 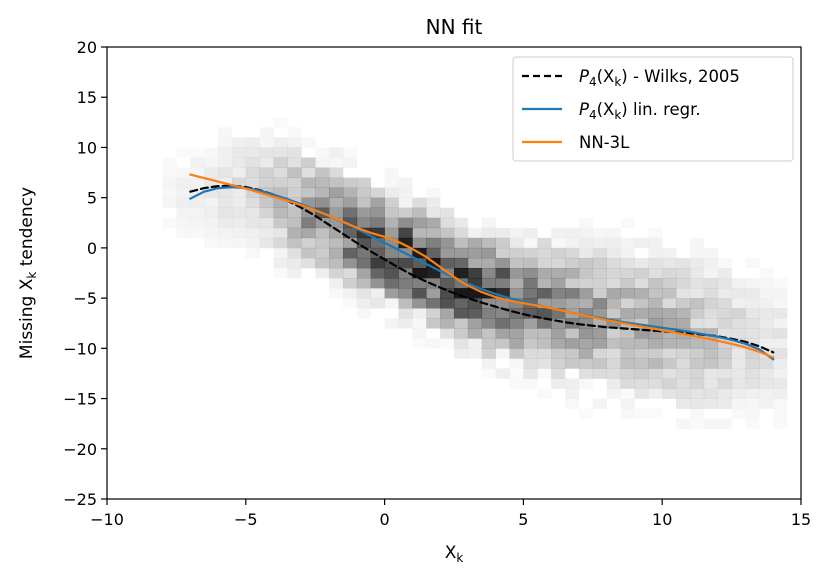 I want to click on y-tick-label: −10, so click(x=80, y=348).